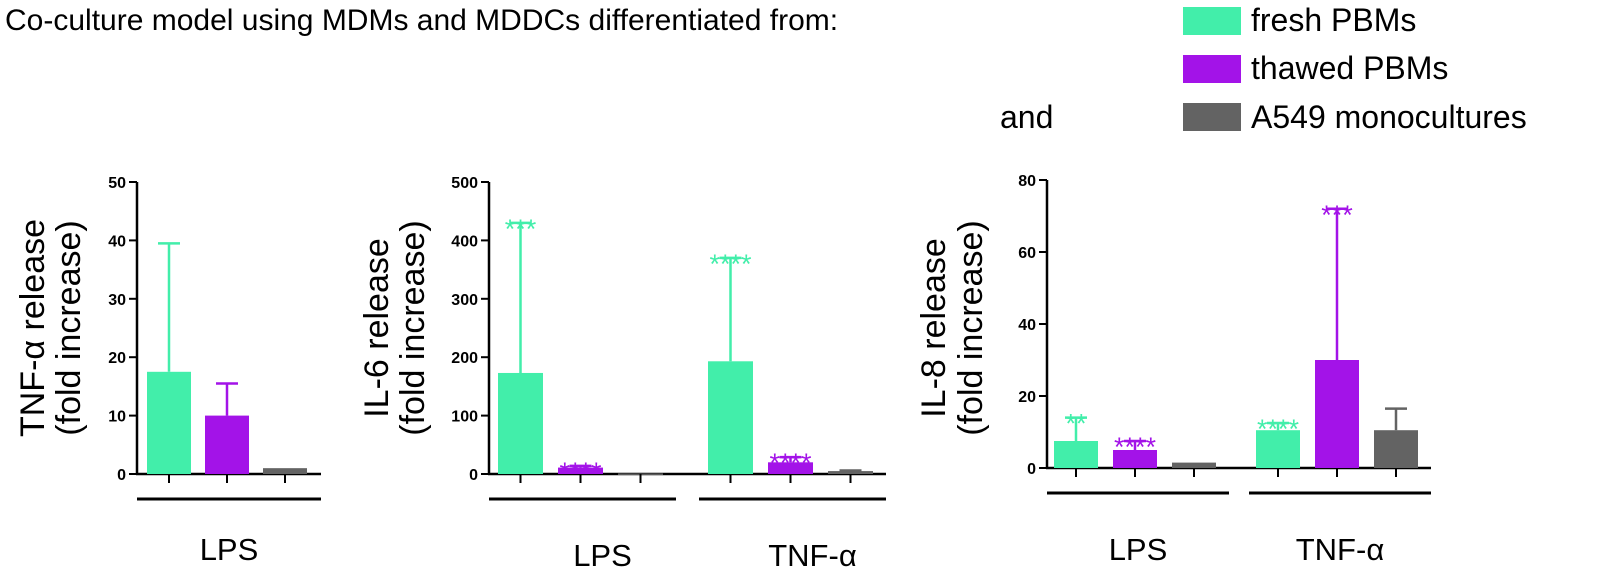 This screenshot has height=576, width=1603. I want to click on y-tick-label: 300, so click(464, 300).